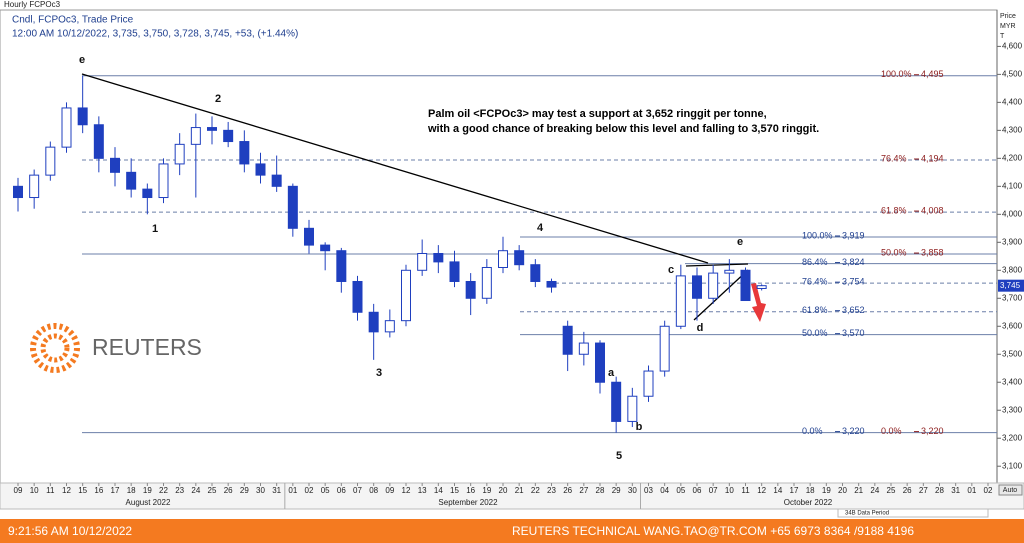  Describe the element at coordinates (292, 490) in the screenshot. I see `x-tick-label: 01` at that location.